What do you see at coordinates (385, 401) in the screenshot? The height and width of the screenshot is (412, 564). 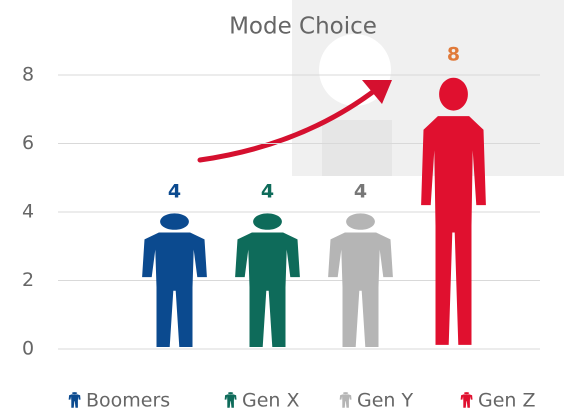 I see `legend-label: Gen Y` at bounding box center [385, 401].